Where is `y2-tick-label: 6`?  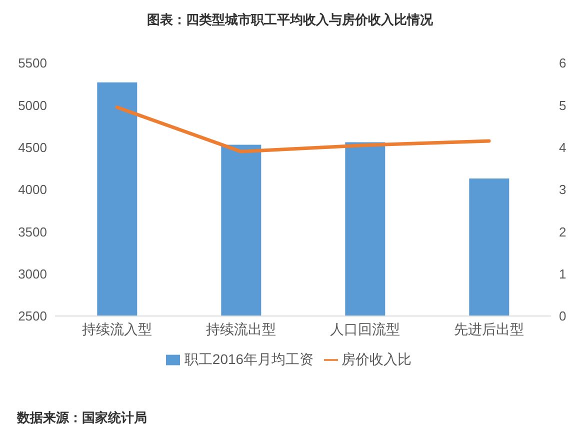
y2-tick-label: 6 is located at coordinates (562, 63).